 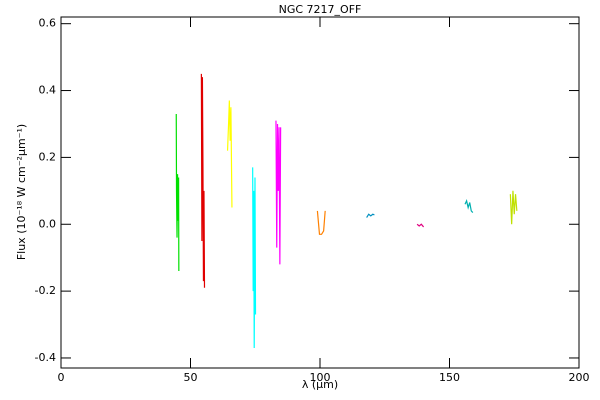 I want to click on y-tick-label: 0.4, so click(x=48, y=90).